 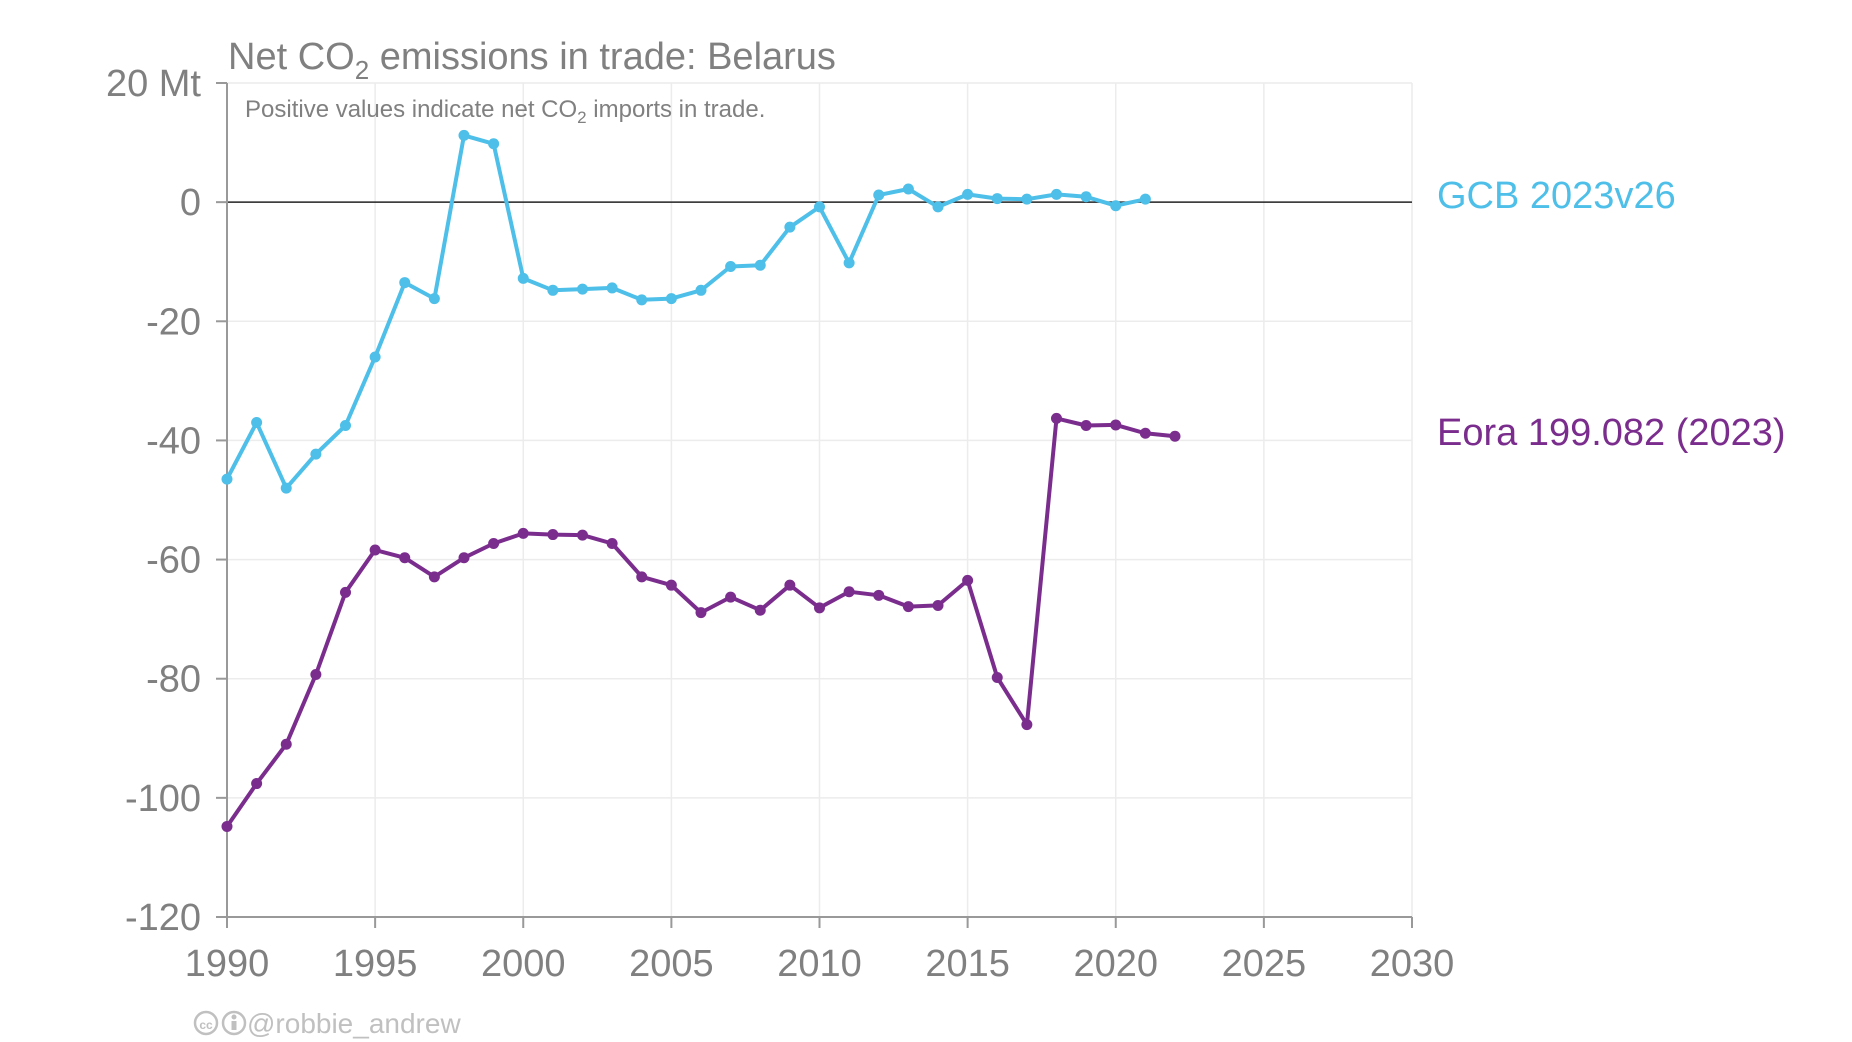 I want to click on y-tick-label: 0, so click(x=190, y=203).